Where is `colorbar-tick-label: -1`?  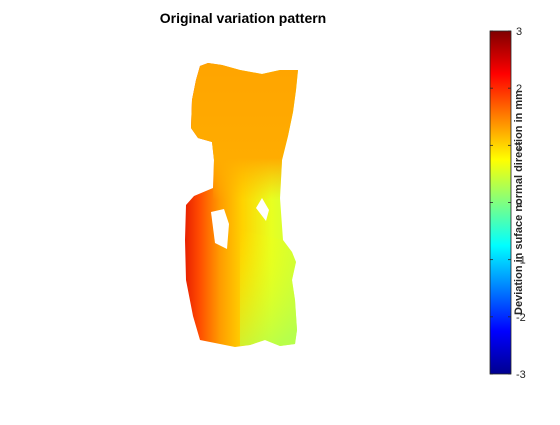 colorbar-tick-label: -1 is located at coordinates (521, 261).